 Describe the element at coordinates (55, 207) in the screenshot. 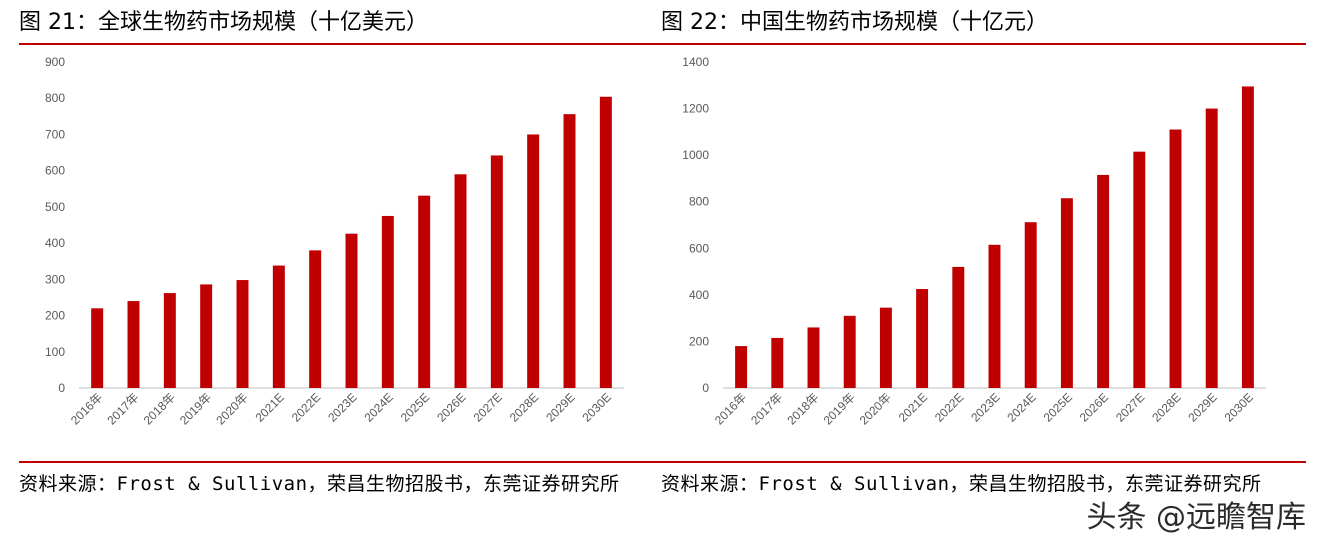

I see `y-tick-label: 500` at that location.